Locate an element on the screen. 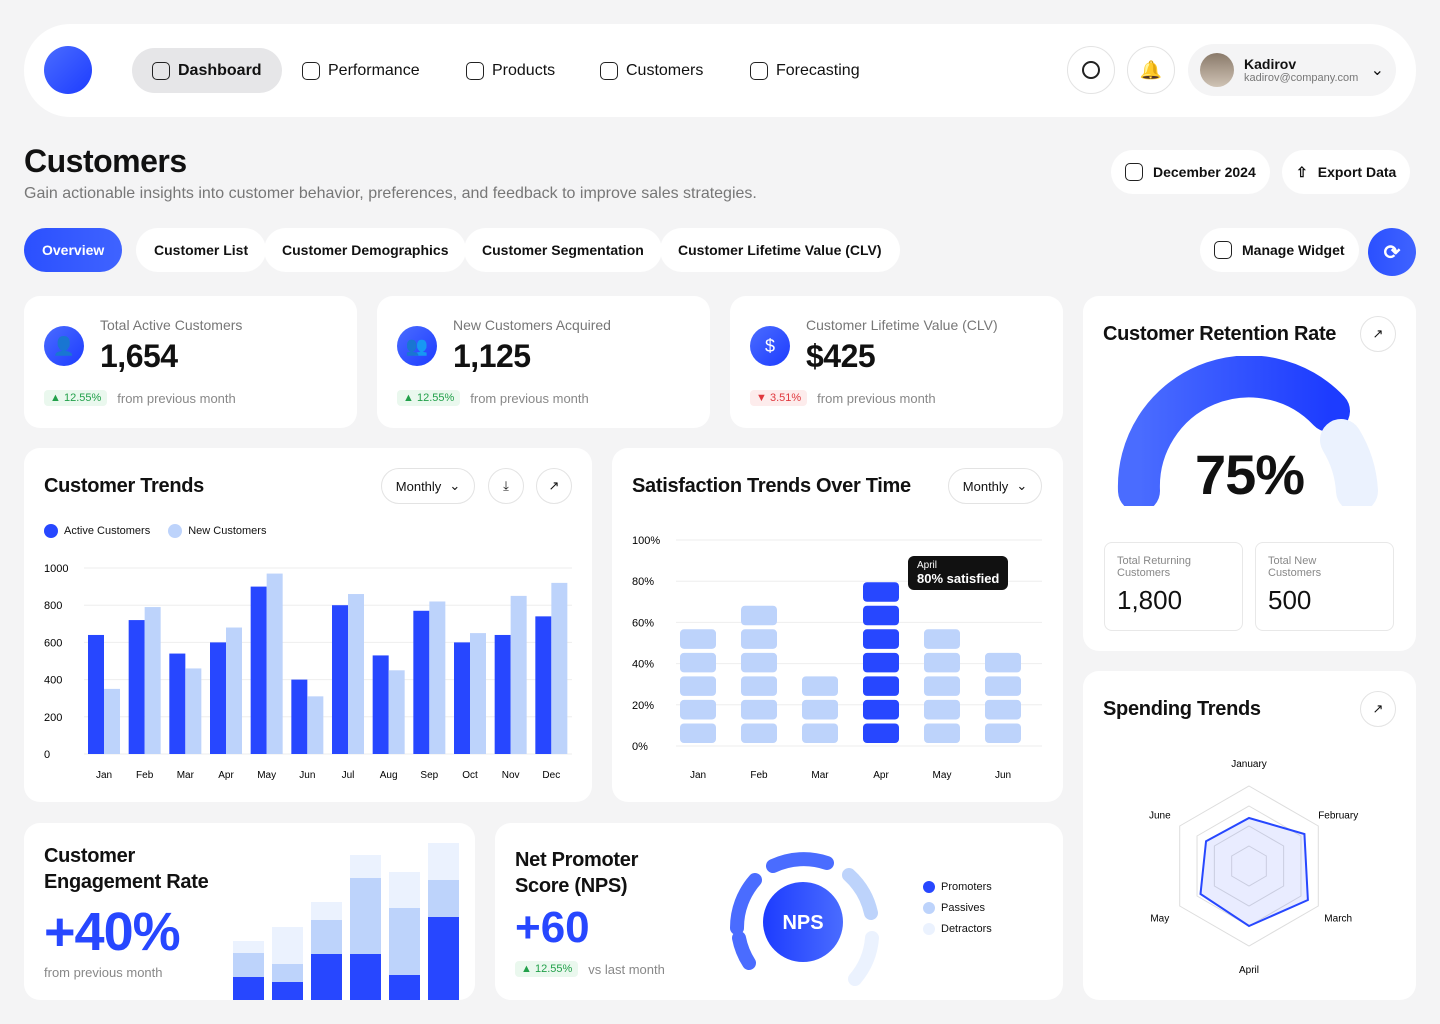 Image resolution: width=1440 pixels, height=1024 pixels. change-badge: ▼ 3.51% is located at coordinates (779, 398).